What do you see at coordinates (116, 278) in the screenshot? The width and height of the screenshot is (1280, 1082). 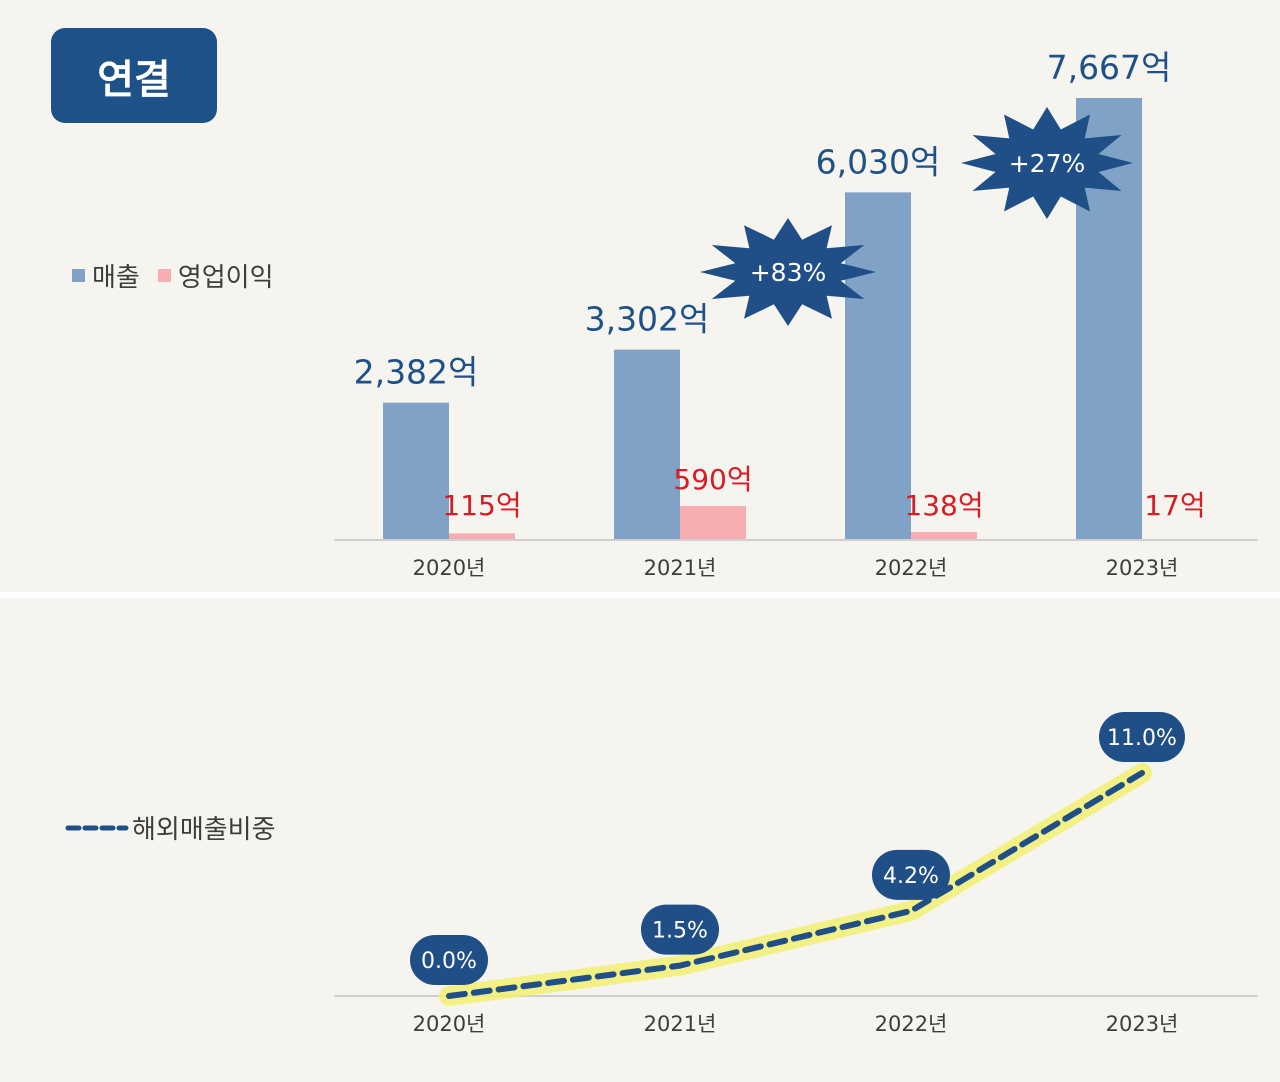 I see `legend-label-revenue: 매출` at bounding box center [116, 278].